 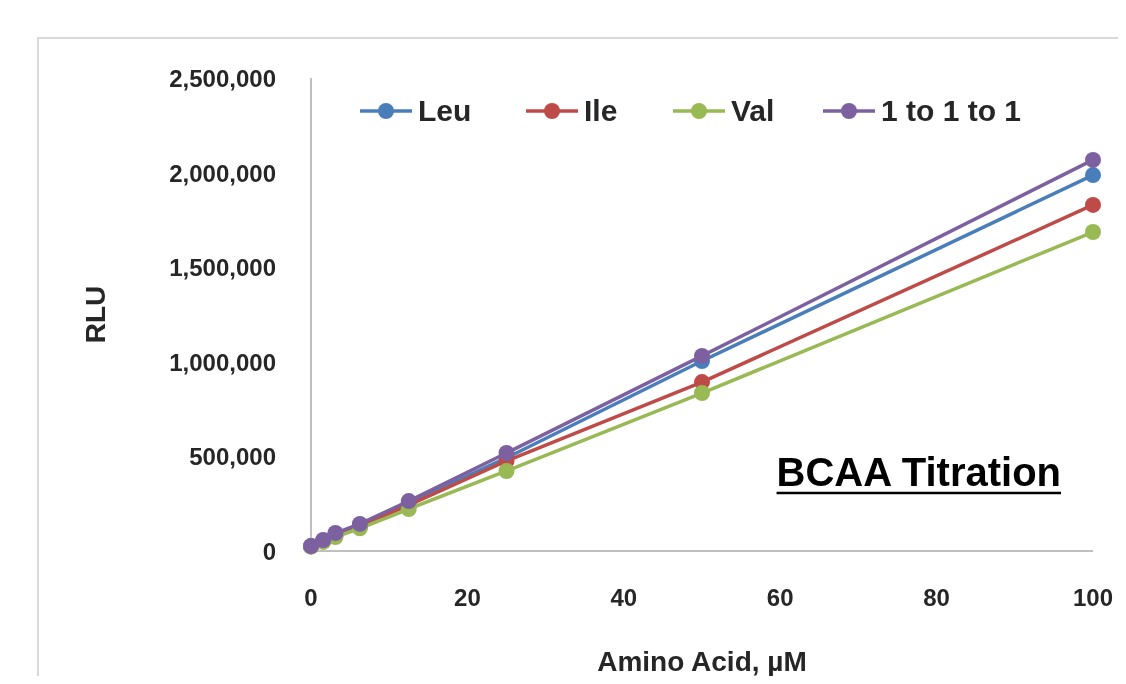 What do you see at coordinates (951, 110) in the screenshot?
I see `legend-label: 1 to 1 to 1` at bounding box center [951, 110].